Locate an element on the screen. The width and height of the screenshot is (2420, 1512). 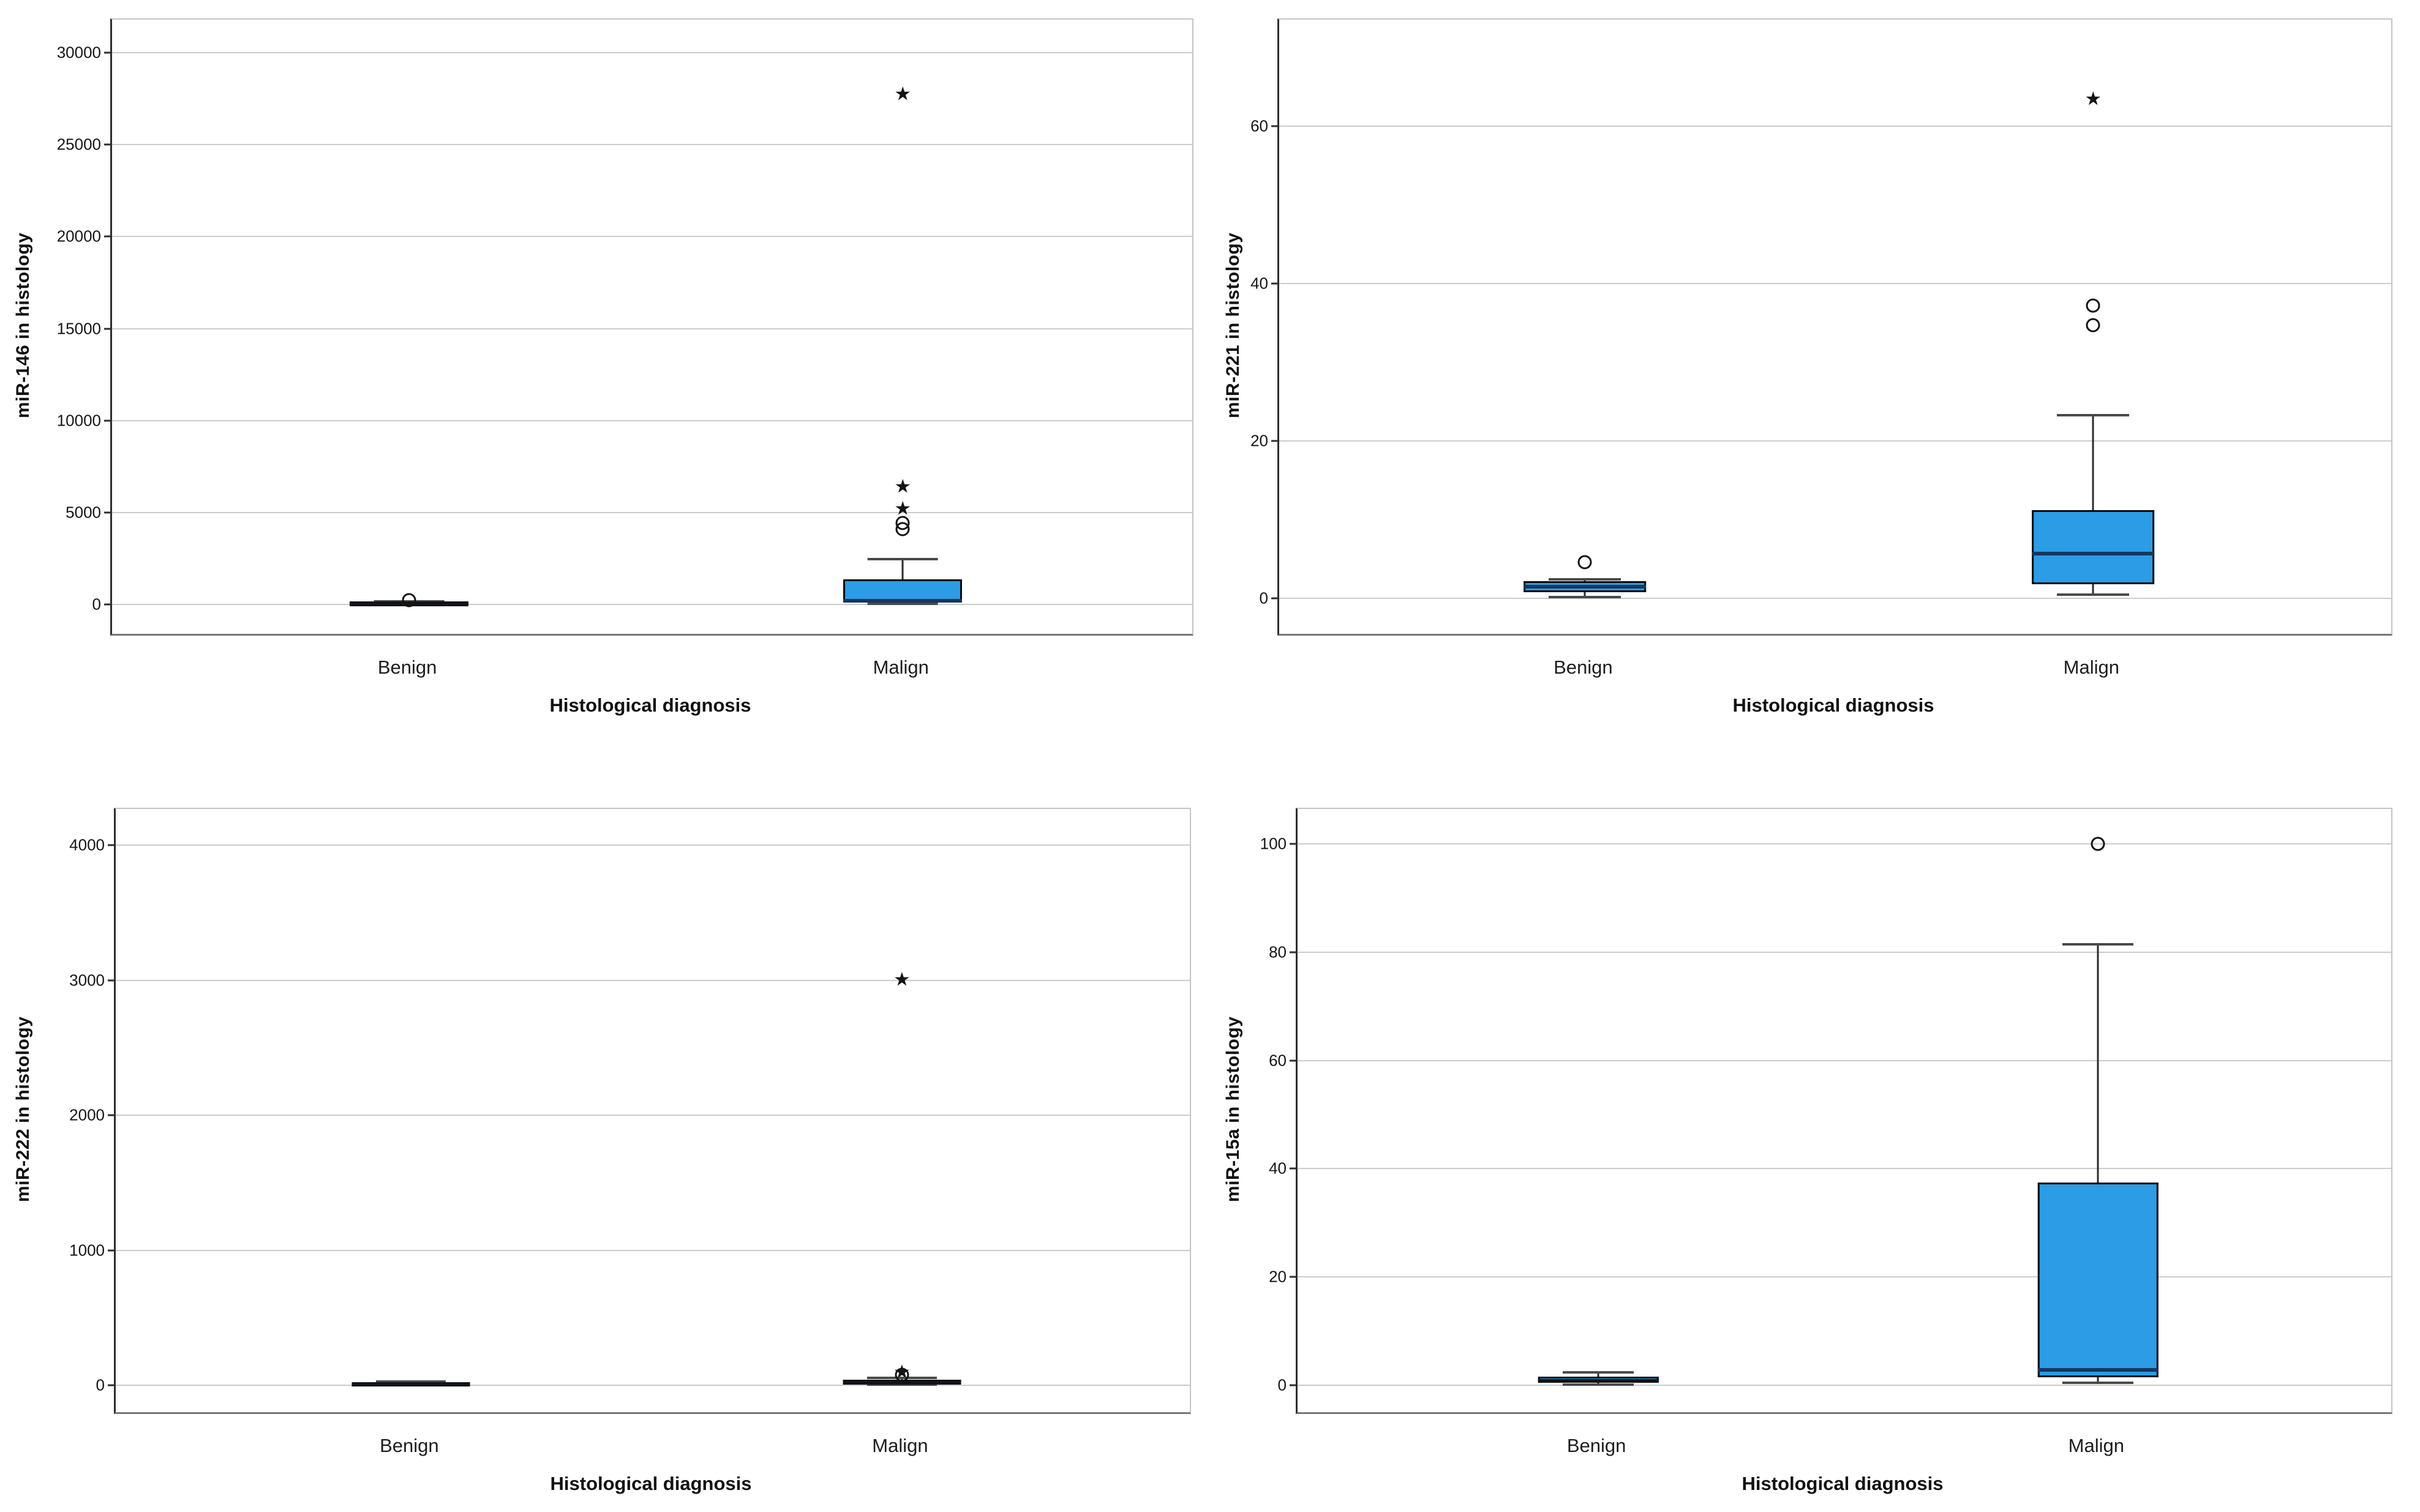
y-axis-title: miR-146 in histology is located at coordinates (23, 325).